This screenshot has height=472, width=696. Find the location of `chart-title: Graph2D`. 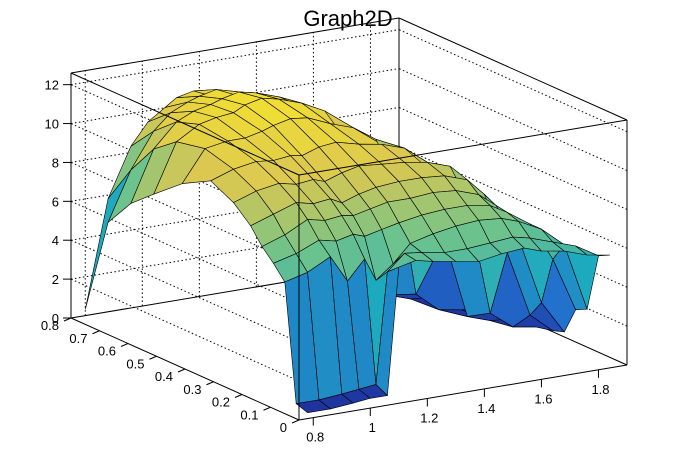

chart-title: Graph2D is located at coordinates (347, 18).